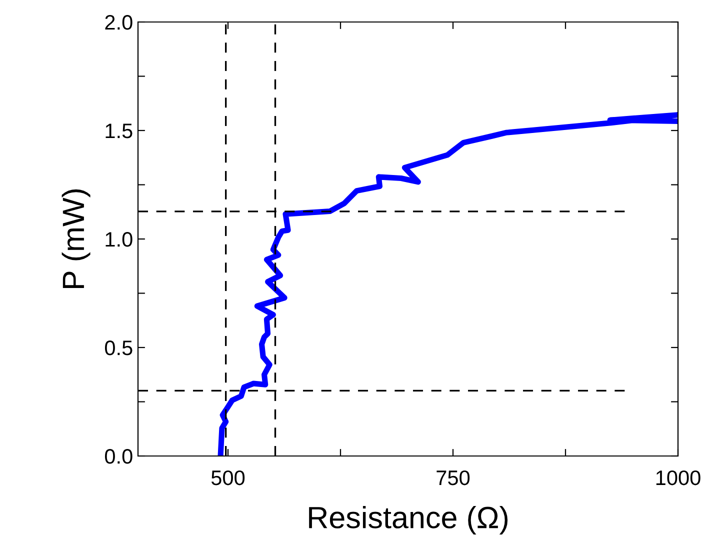 This screenshot has width=727, height=553. What do you see at coordinates (453, 478) in the screenshot?
I see `x-tick-label: 750` at bounding box center [453, 478].